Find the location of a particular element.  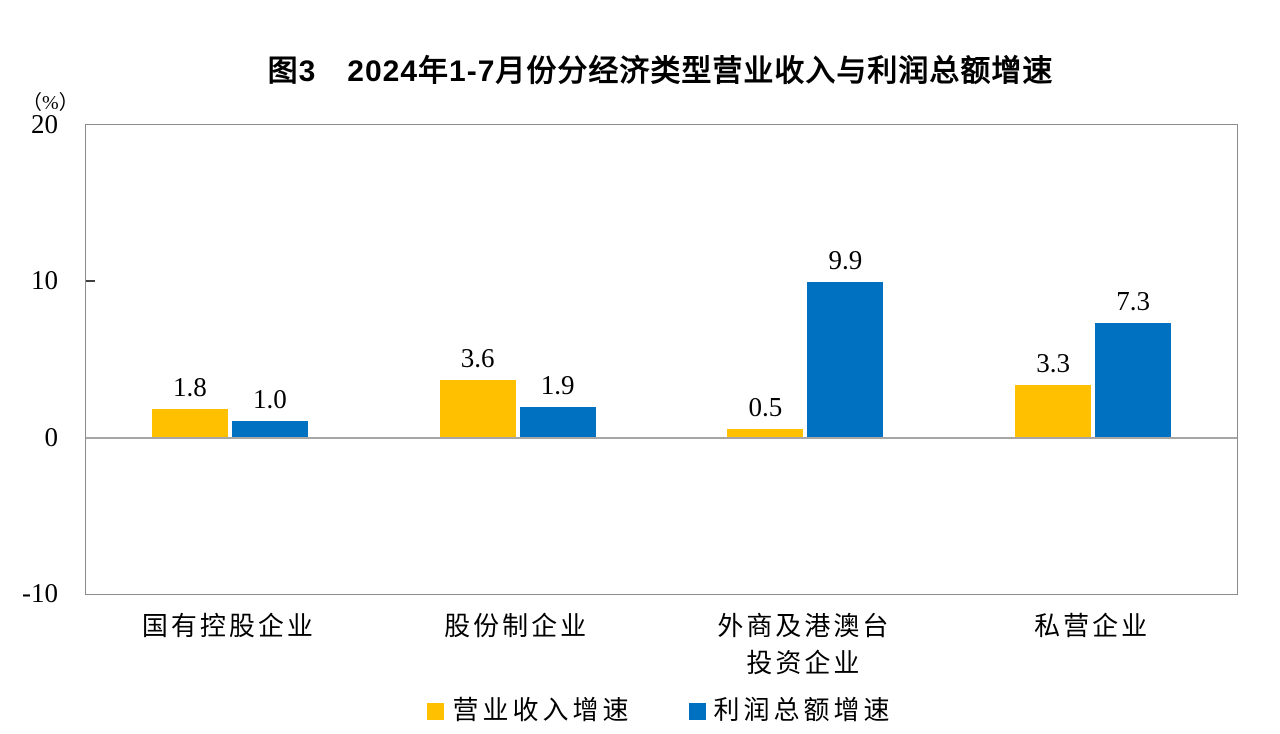

bar-value-label: 3.3 is located at coordinates (1053, 363).